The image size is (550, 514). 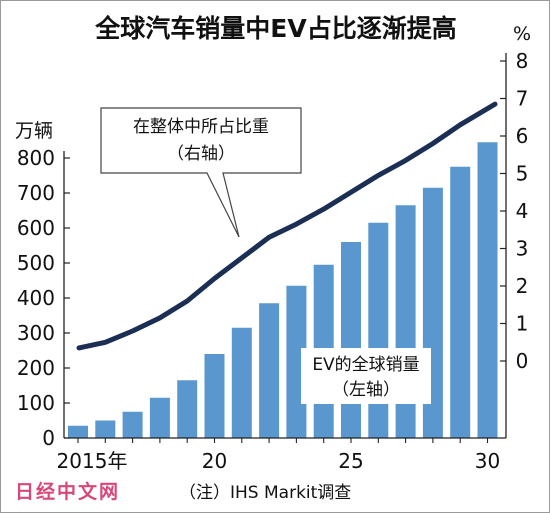 I want to click on bar-label-name: EV的全球销量, so click(x=365, y=365).